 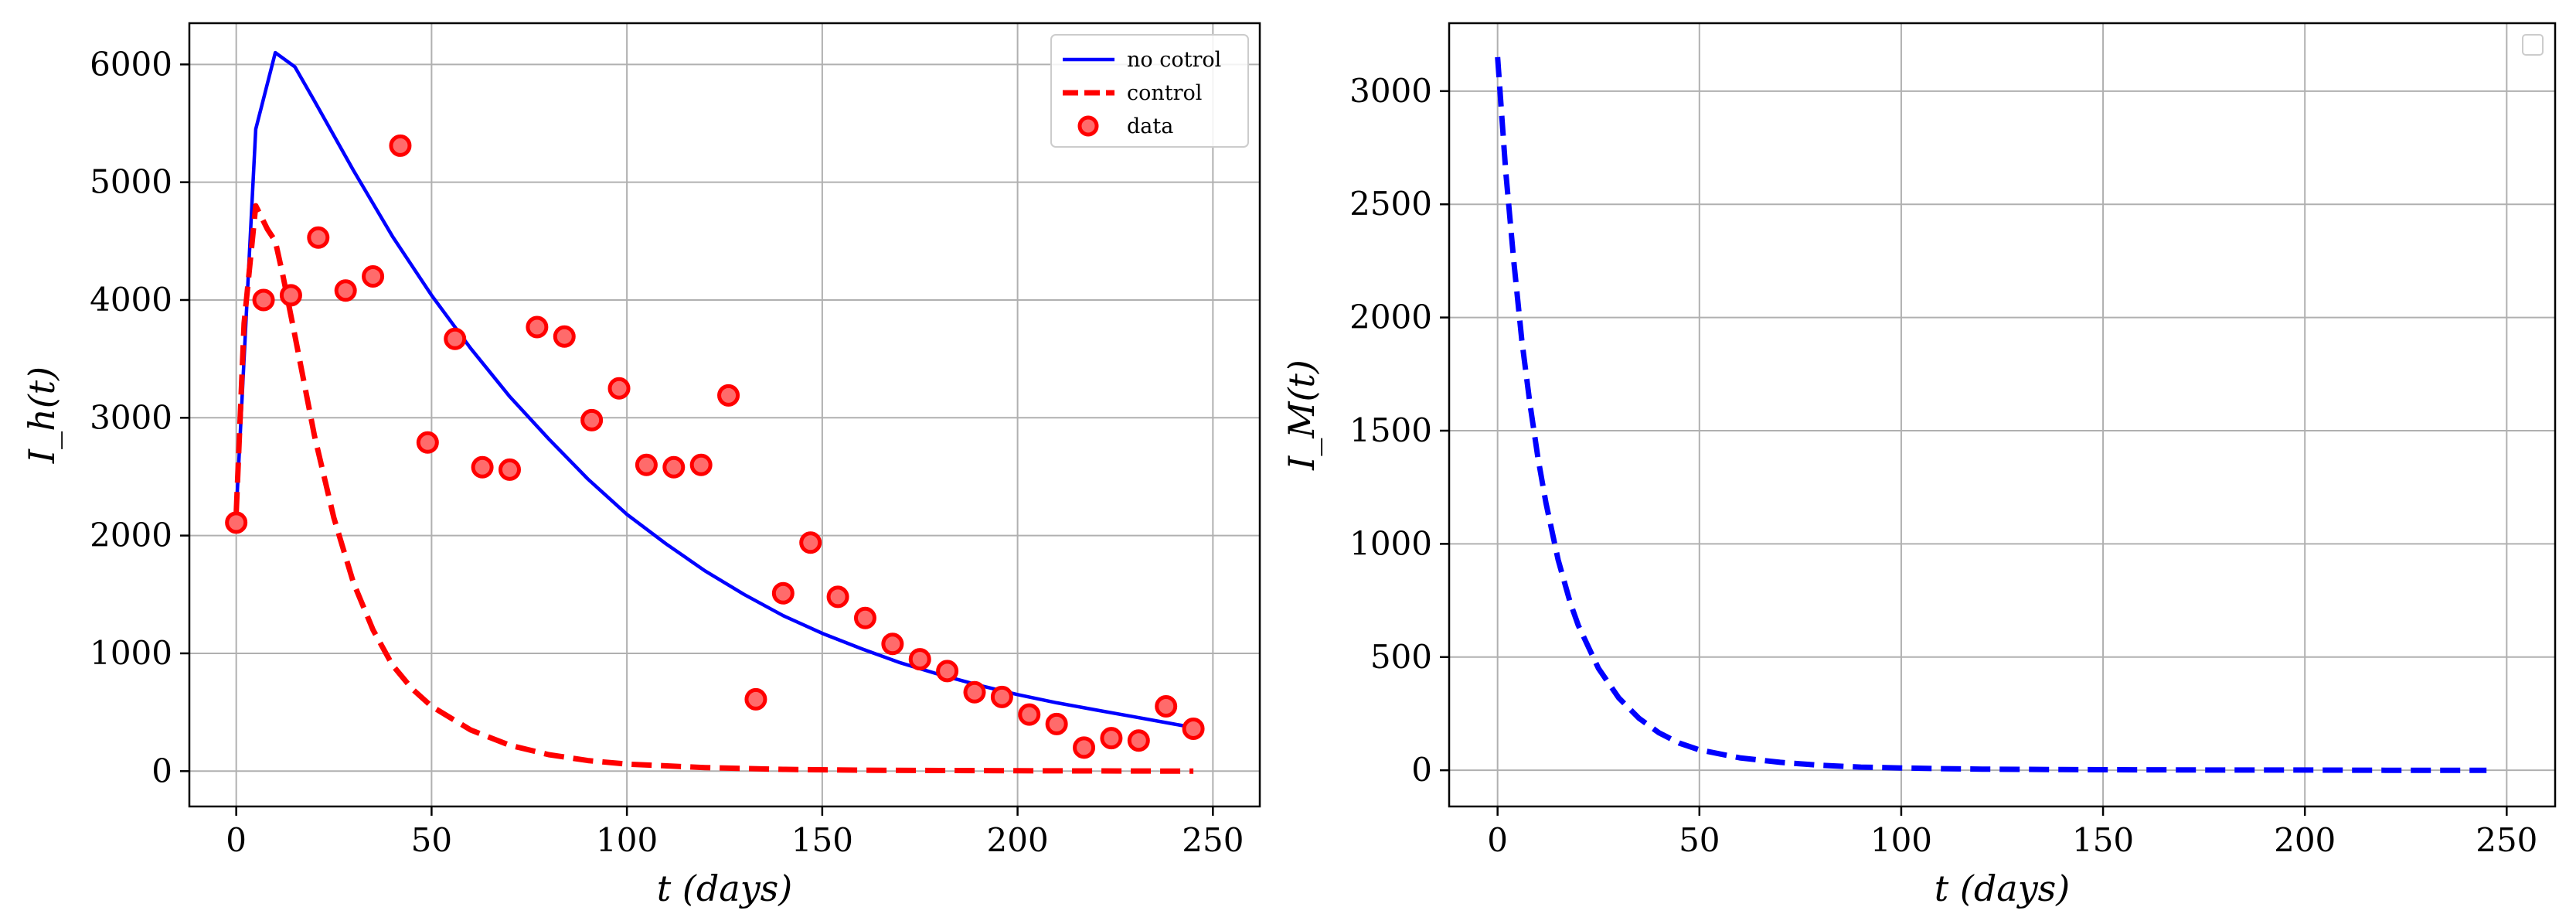 What do you see at coordinates (1164, 93) in the screenshot?
I see `left-legend-label: control` at bounding box center [1164, 93].